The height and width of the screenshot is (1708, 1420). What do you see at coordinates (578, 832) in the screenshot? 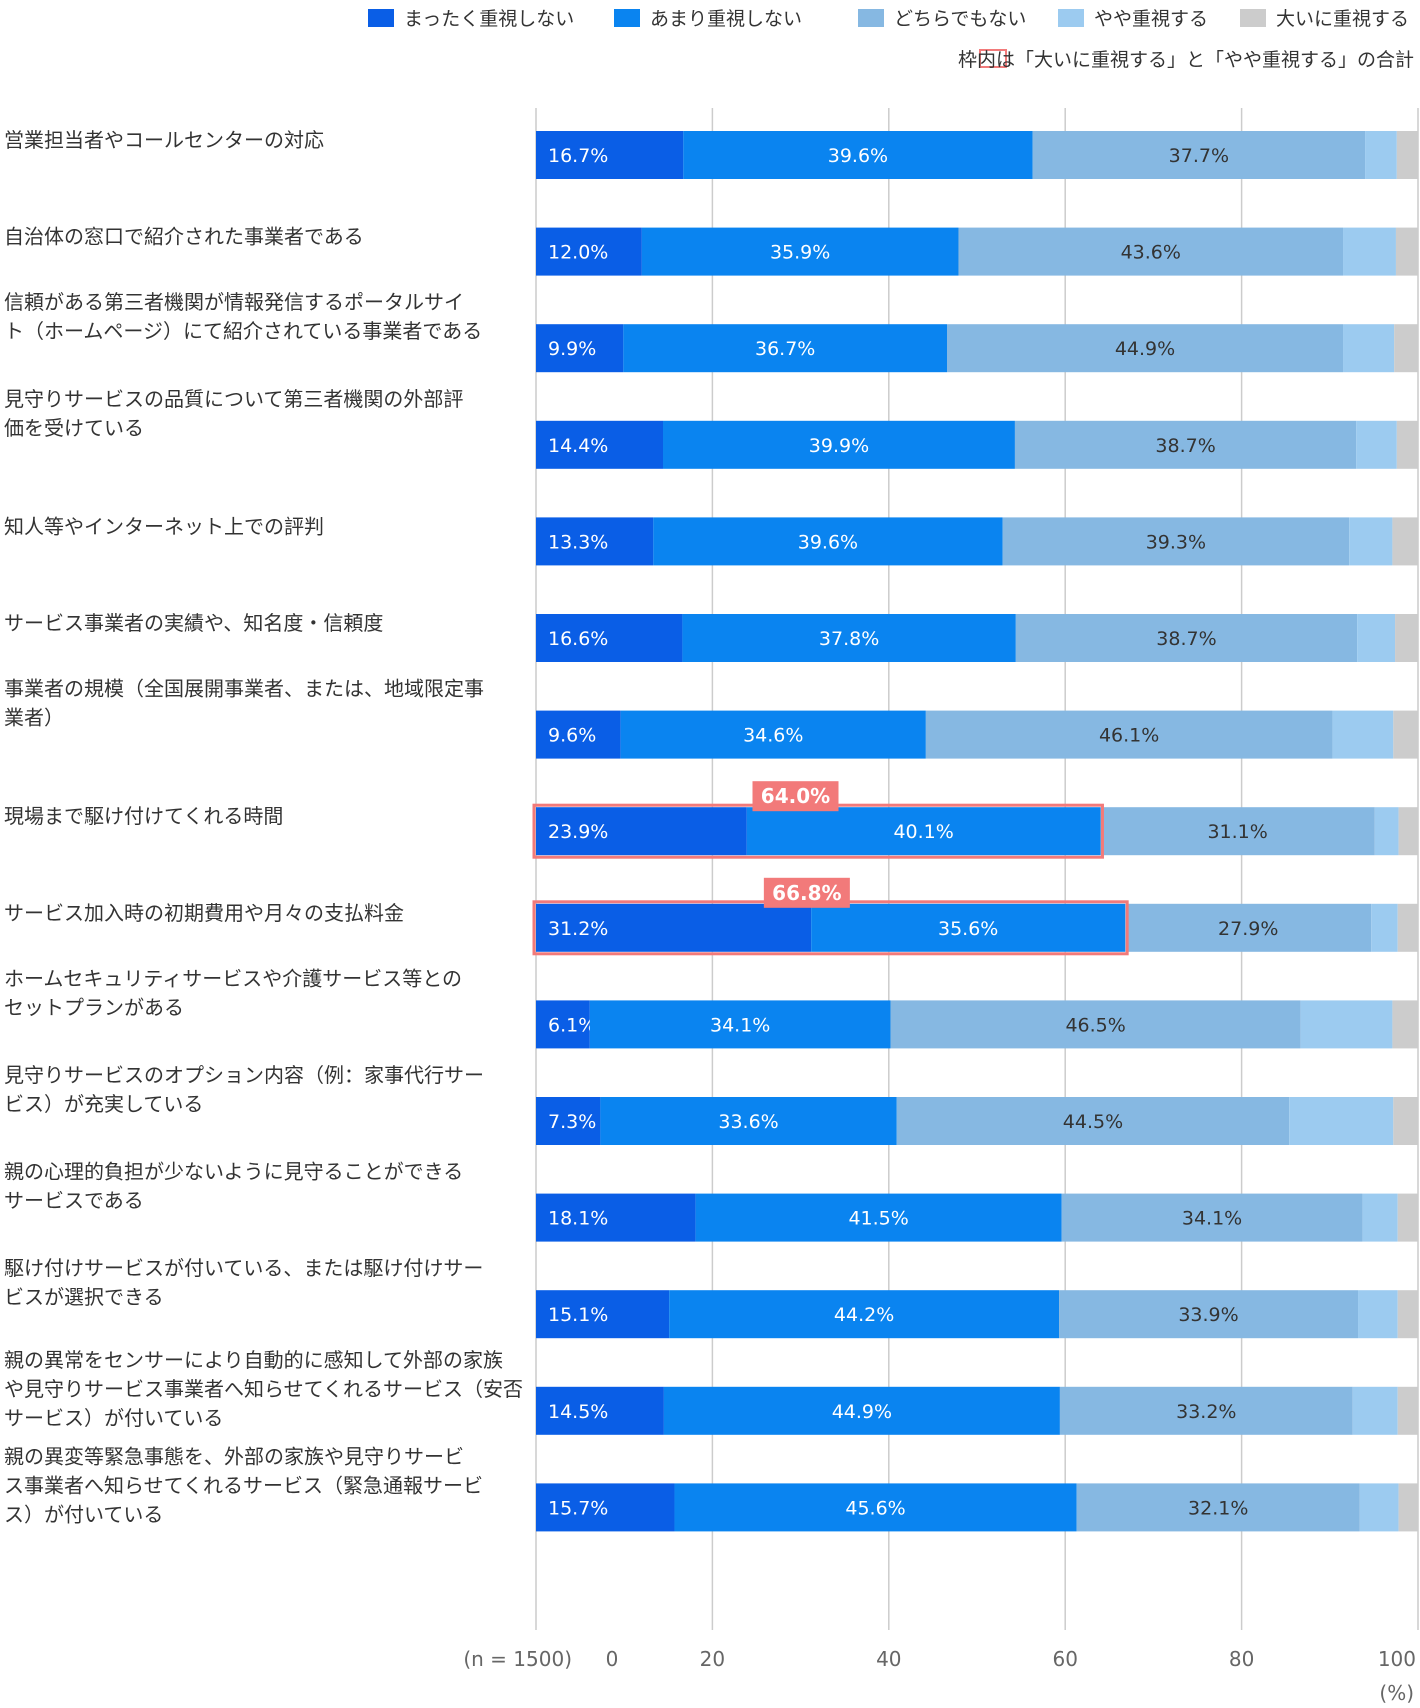
I see `data-label: 23.9%` at bounding box center [578, 832].